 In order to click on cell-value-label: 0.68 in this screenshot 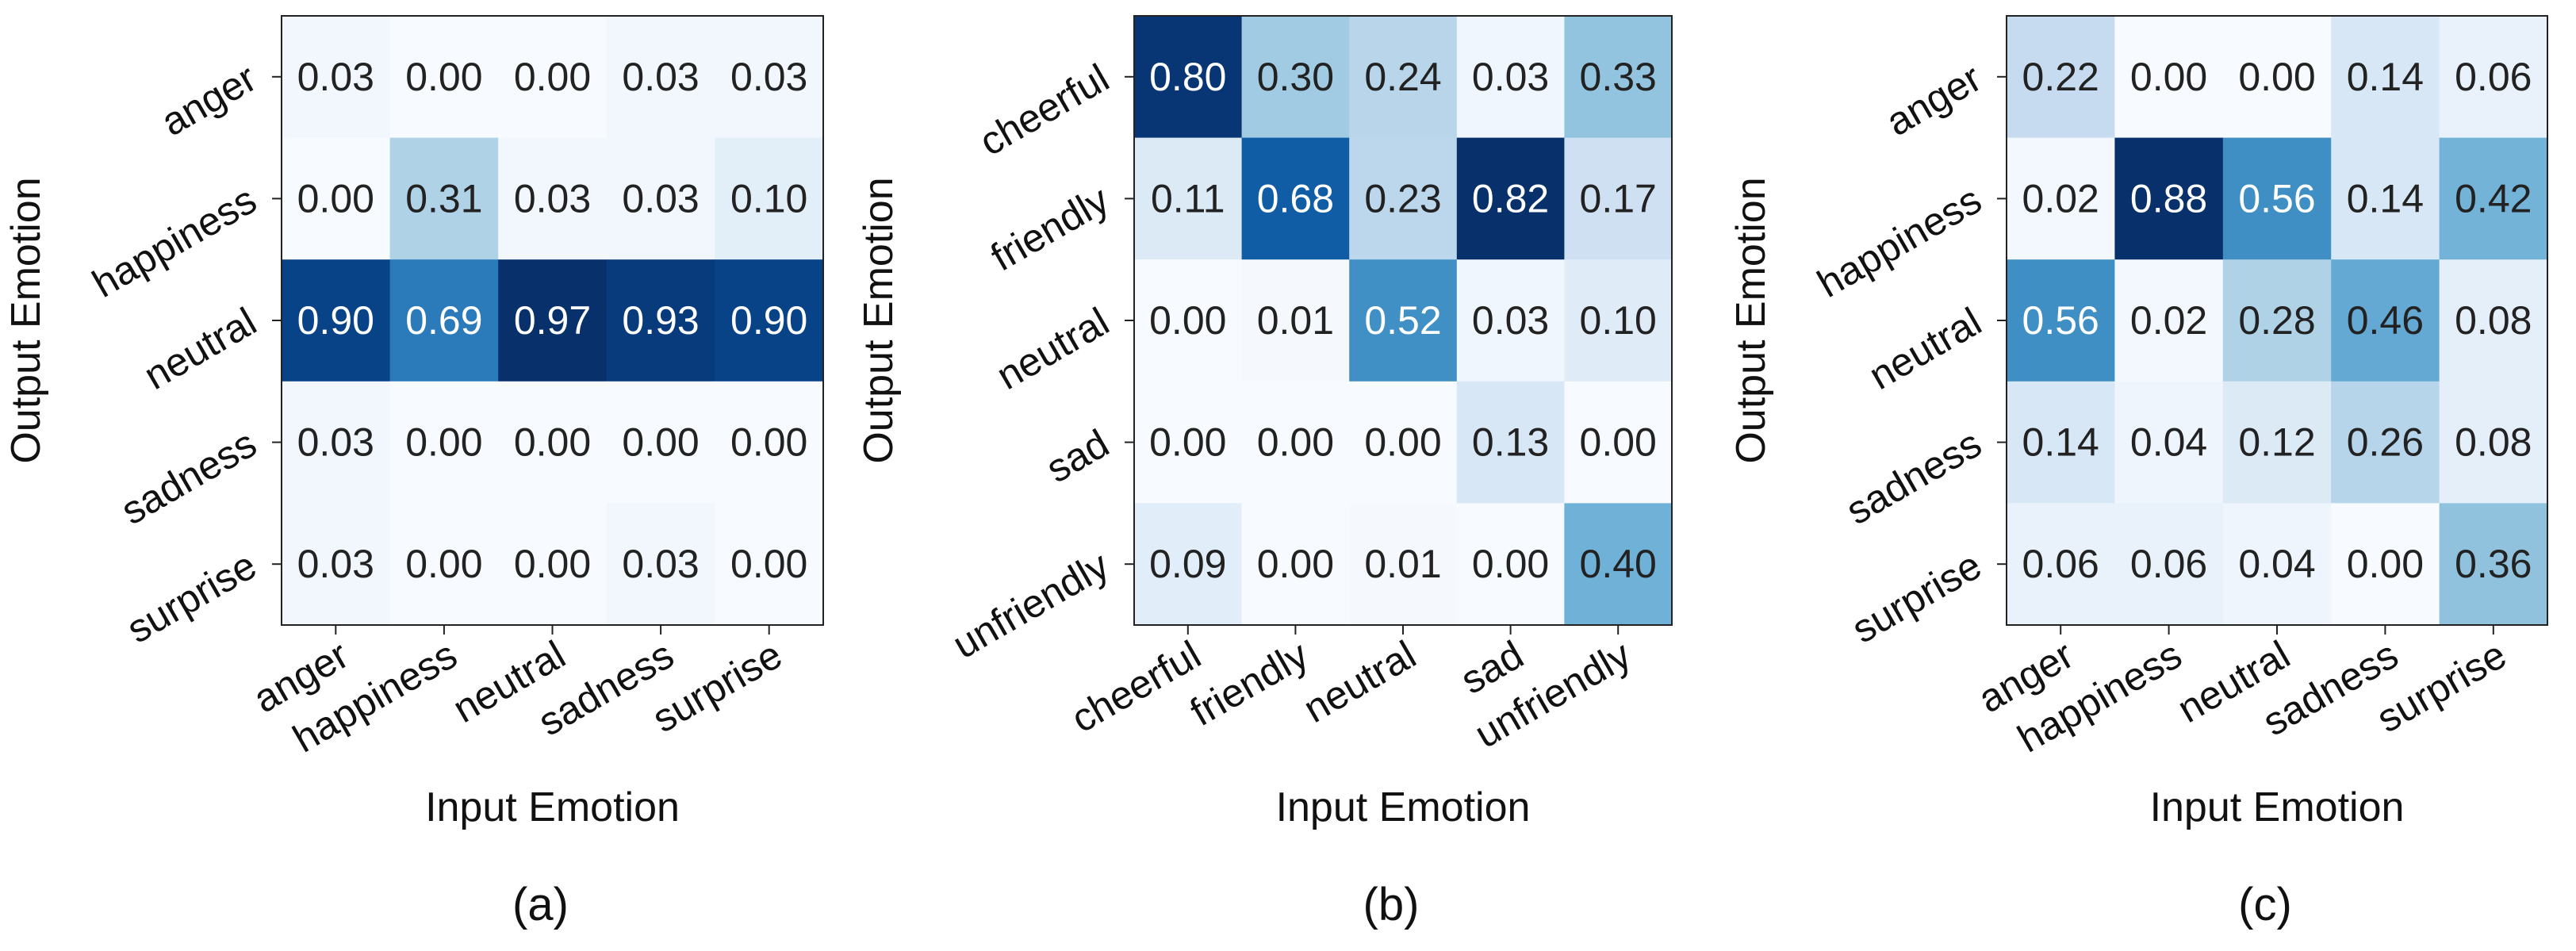, I will do `click(1295, 198)`.